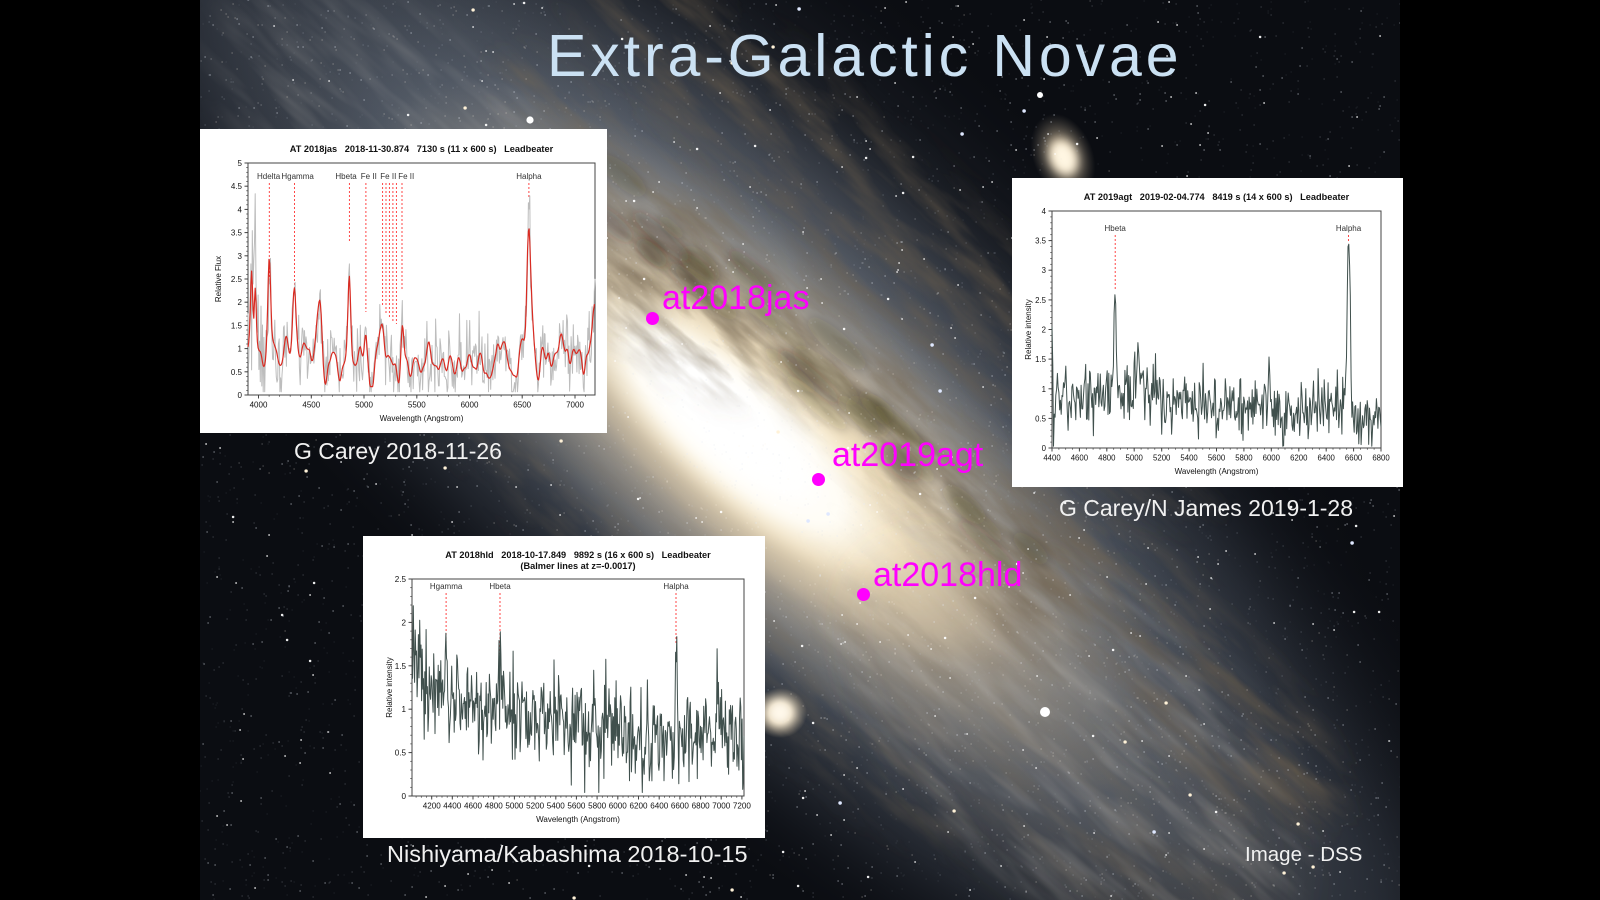 The height and width of the screenshot is (900, 1600). Describe the element at coordinates (522, 405) in the screenshot. I see `svg-text: 6500` at that location.